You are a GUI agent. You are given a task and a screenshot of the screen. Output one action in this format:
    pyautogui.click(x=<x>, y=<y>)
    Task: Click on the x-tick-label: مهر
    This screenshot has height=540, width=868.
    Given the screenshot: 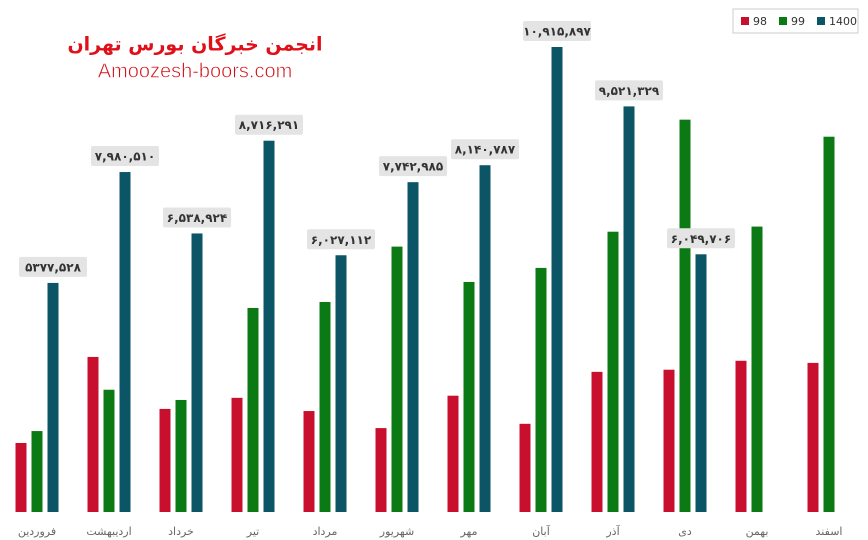 What is the action you would take?
    pyautogui.click(x=468, y=531)
    